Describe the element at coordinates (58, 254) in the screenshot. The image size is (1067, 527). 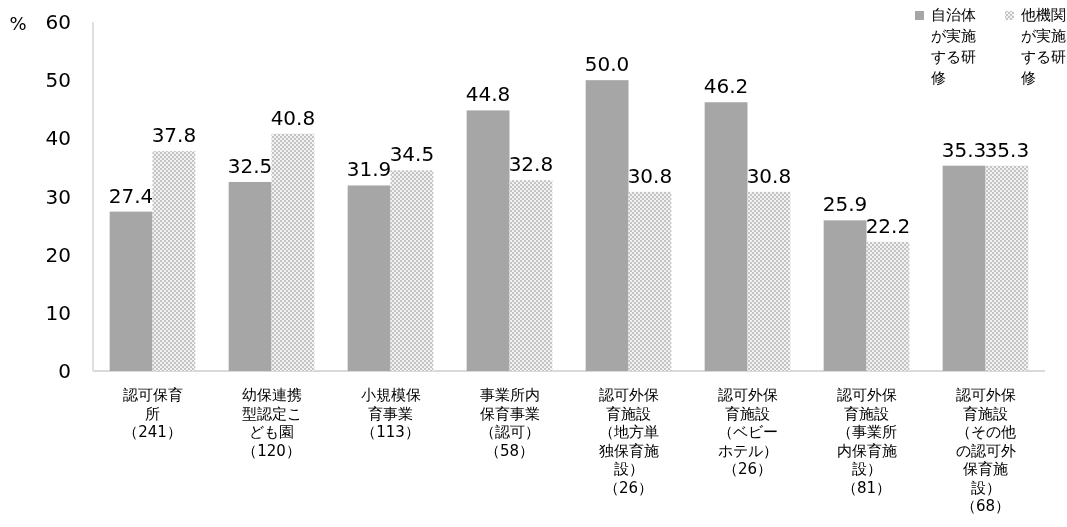
I see `y-tick-label: 20` at that location.